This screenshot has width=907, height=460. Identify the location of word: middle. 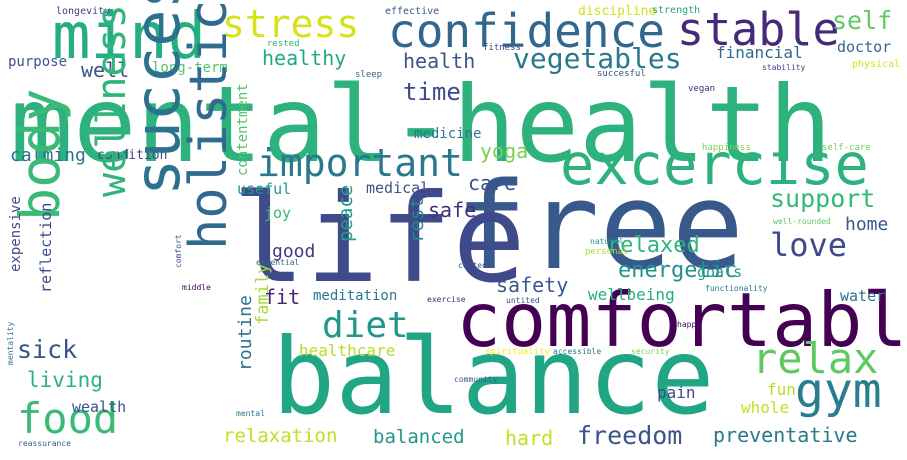
(196, 287).